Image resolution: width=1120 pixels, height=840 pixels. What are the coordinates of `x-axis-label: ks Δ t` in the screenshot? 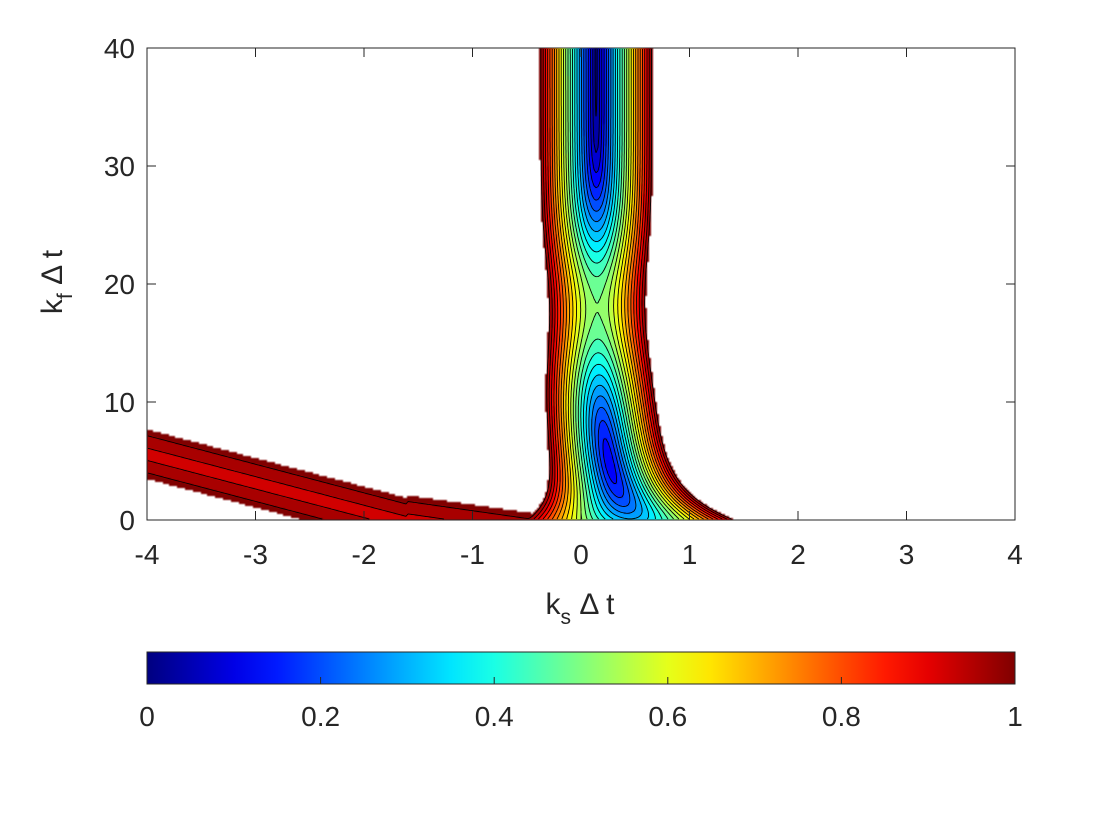 It's located at (581, 608).